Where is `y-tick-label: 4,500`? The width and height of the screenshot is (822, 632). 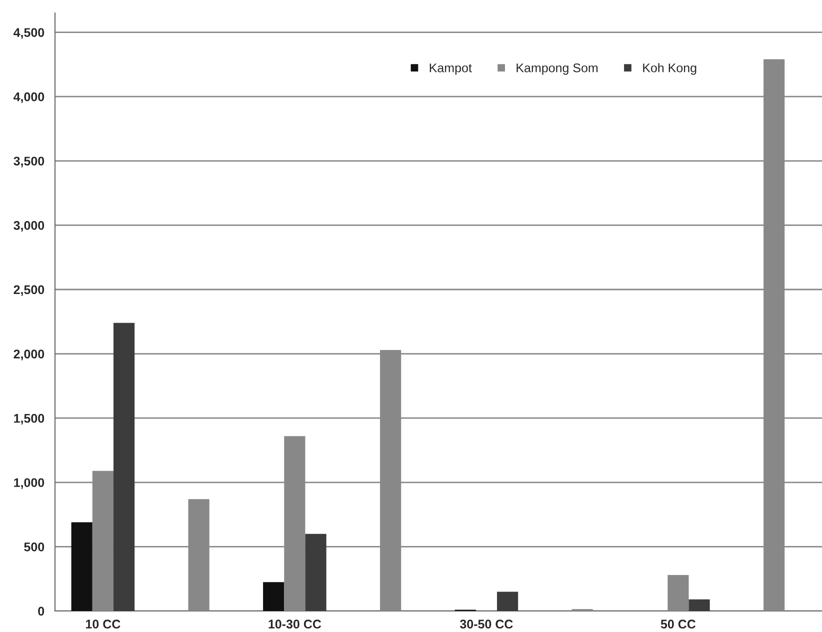
y-tick-label: 4,500 is located at coordinates (28, 33).